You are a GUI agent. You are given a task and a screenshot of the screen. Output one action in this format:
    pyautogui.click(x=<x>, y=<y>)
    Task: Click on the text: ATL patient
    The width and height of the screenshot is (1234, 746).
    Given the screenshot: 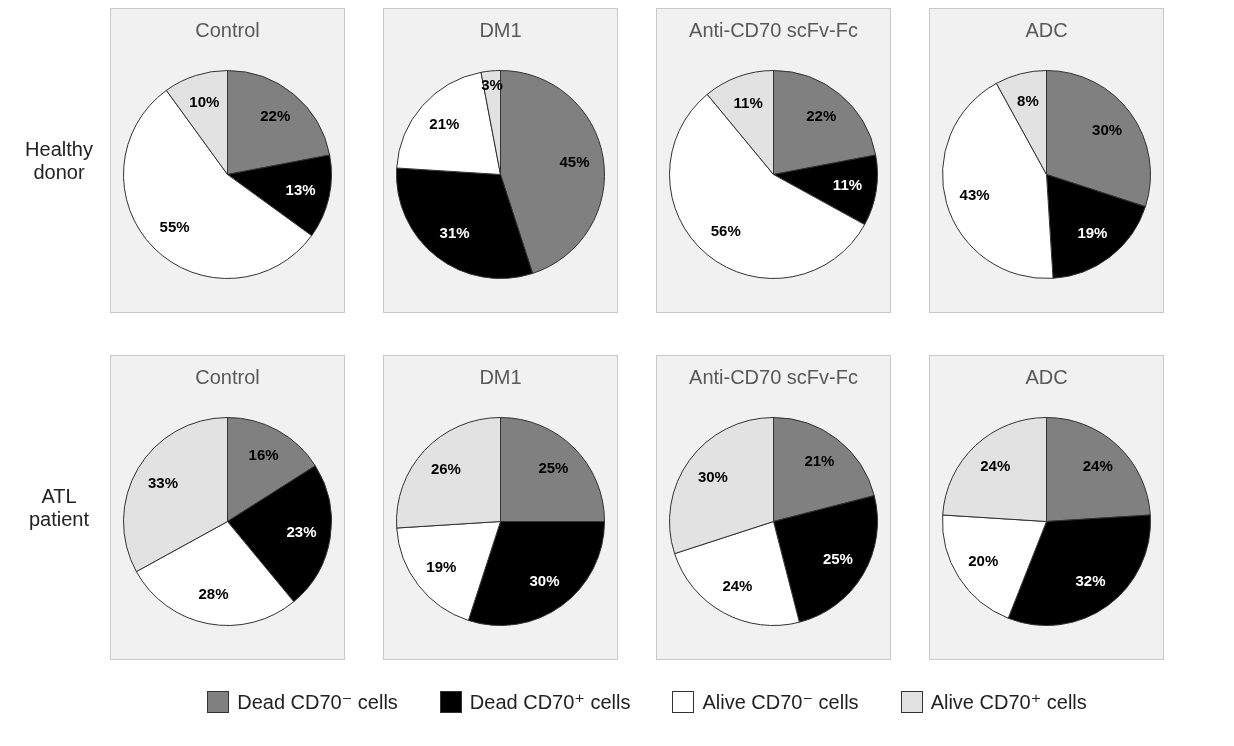 What is the action you would take?
    pyautogui.click(x=59, y=507)
    